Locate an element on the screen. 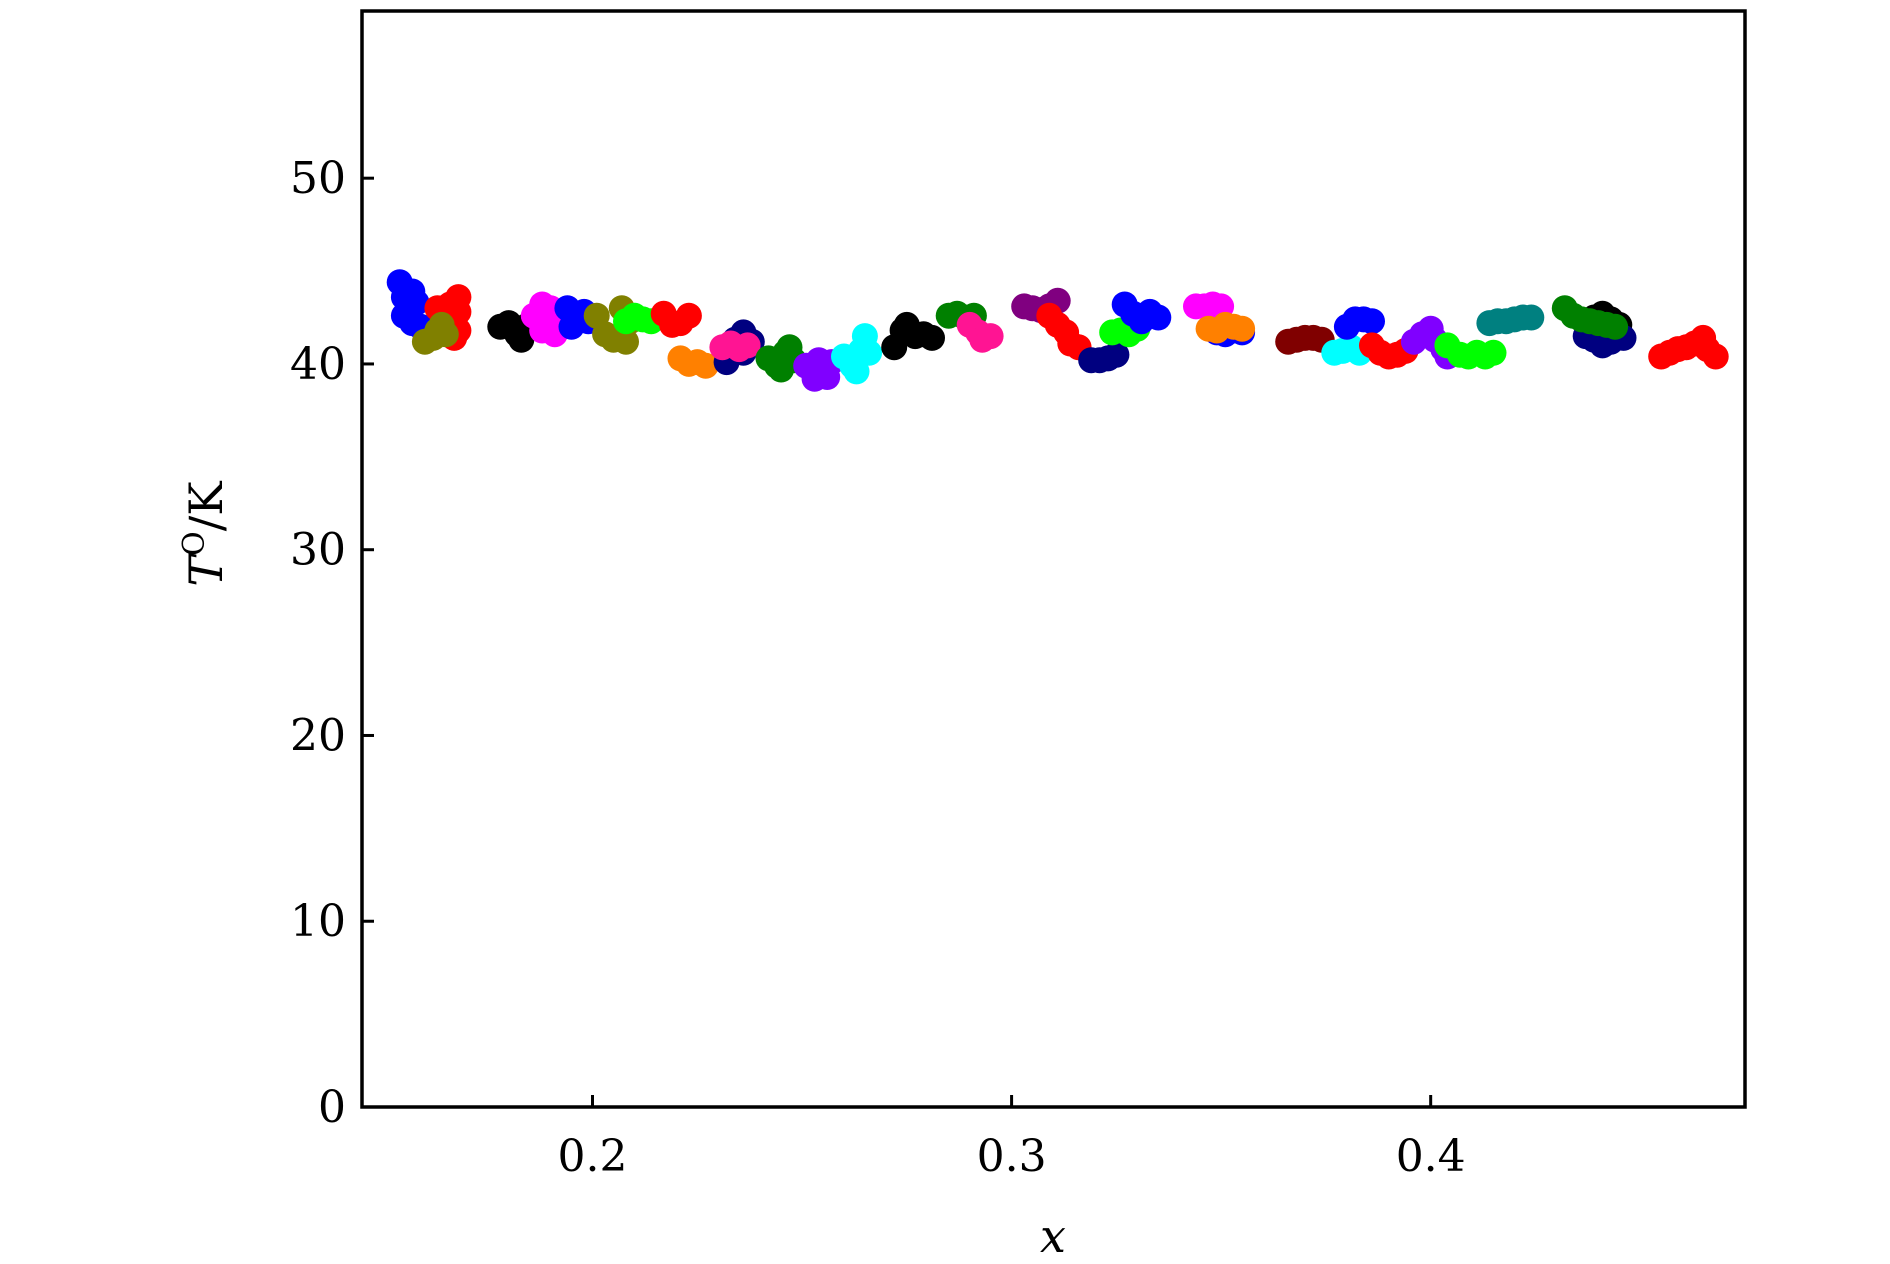 The width and height of the screenshot is (1890, 1264). x-tick-label: 0.3 is located at coordinates (1012, 1156).